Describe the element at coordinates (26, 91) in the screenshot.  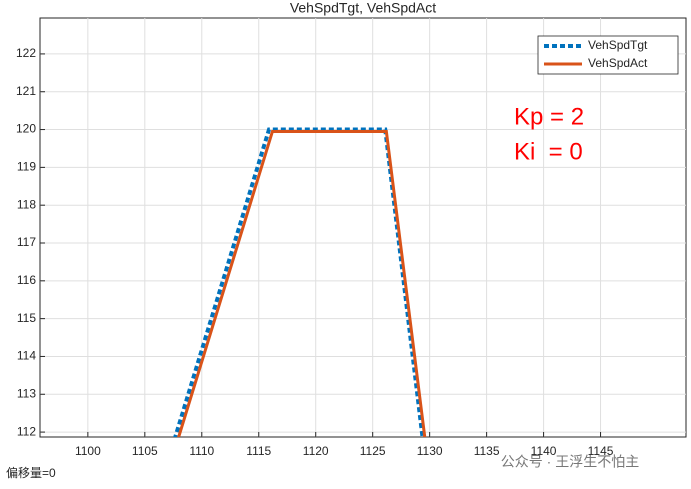
I see `y-tick-label: 121` at that location.